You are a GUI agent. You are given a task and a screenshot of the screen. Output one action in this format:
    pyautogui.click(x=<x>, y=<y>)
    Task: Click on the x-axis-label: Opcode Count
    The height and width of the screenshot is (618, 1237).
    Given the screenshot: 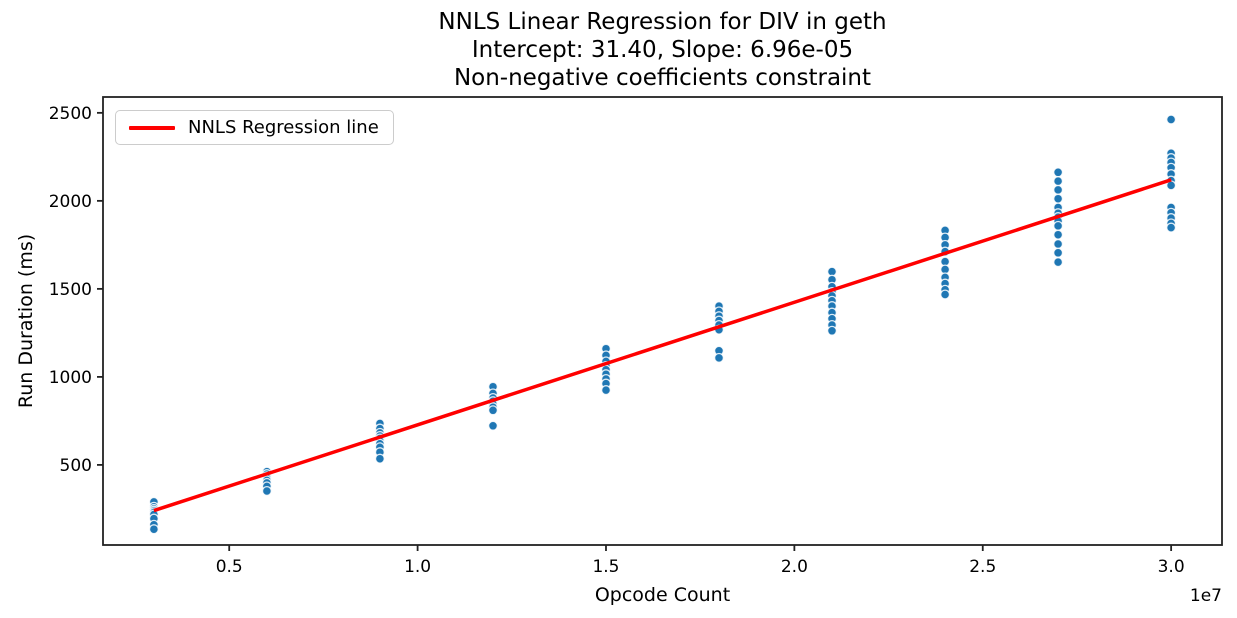 What is the action you would take?
    pyautogui.click(x=662, y=595)
    